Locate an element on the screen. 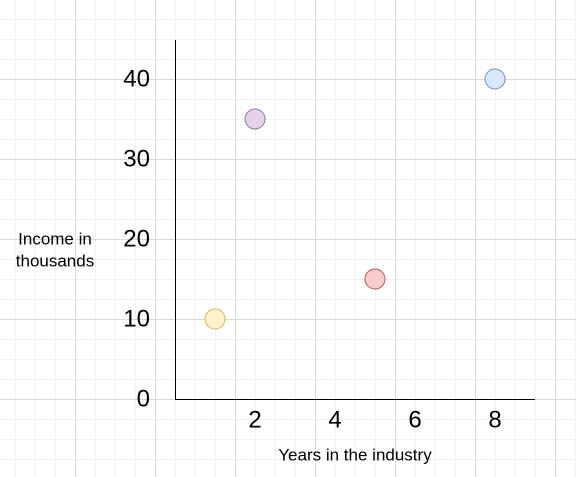  y-tick-label: 20 is located at coordinates (136, 239).